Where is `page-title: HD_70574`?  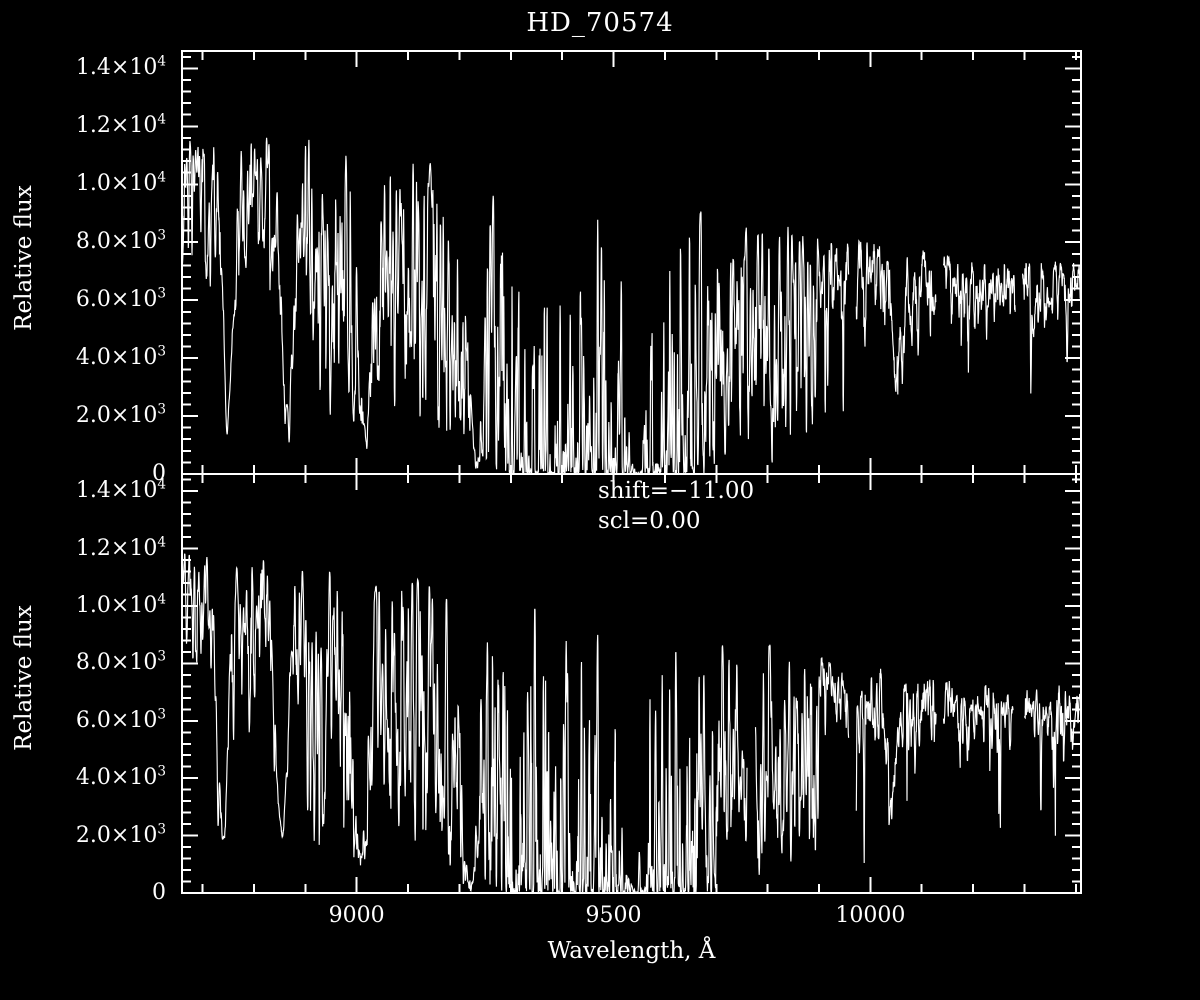
page-title: HD_70574 is located at coordinates (600, 23).